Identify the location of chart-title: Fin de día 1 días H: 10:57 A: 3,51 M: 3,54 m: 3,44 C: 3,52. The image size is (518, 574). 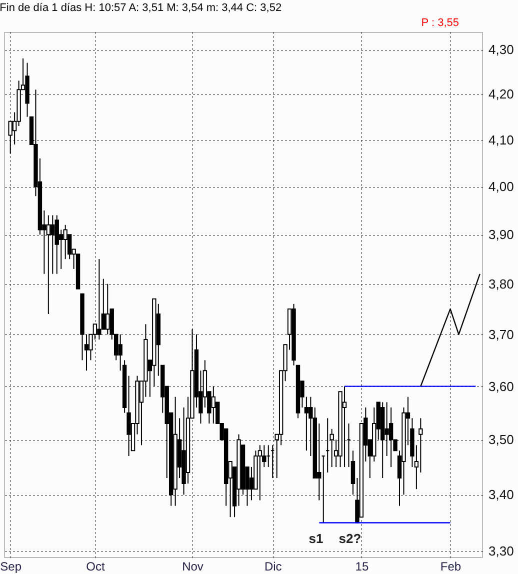
(141, 8).